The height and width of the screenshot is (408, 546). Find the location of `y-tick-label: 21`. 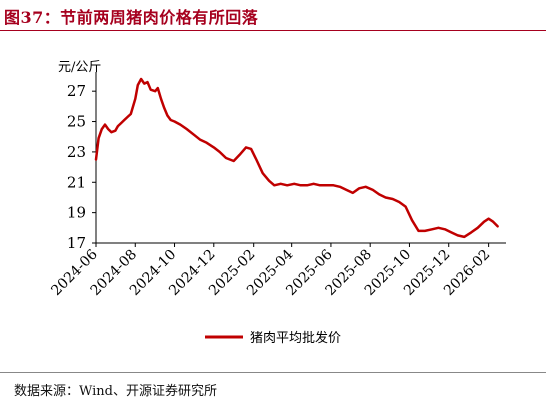

y-tick-label: 21 is located at coordinates (76, 182).